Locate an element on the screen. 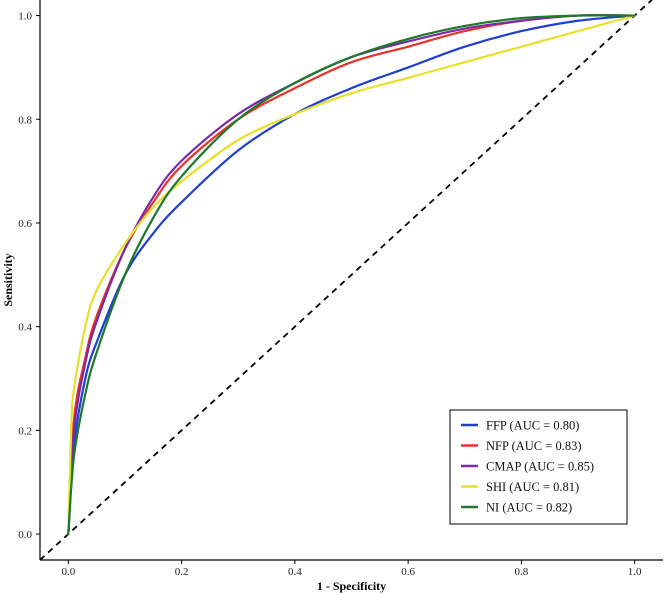  legend-label-0: FFP (AUC = 0.80) is located at coordinates (532, 426).